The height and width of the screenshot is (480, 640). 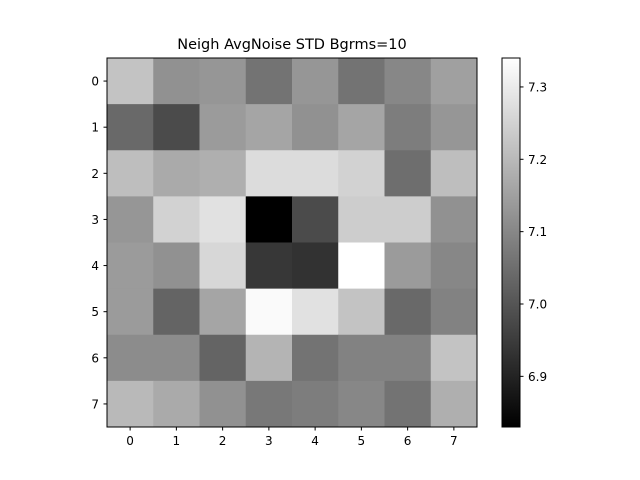 What do you see at coordinates (95, 404) in the screenshot?
I see `y-tick-label: 7` at bounding box center [95, 404].